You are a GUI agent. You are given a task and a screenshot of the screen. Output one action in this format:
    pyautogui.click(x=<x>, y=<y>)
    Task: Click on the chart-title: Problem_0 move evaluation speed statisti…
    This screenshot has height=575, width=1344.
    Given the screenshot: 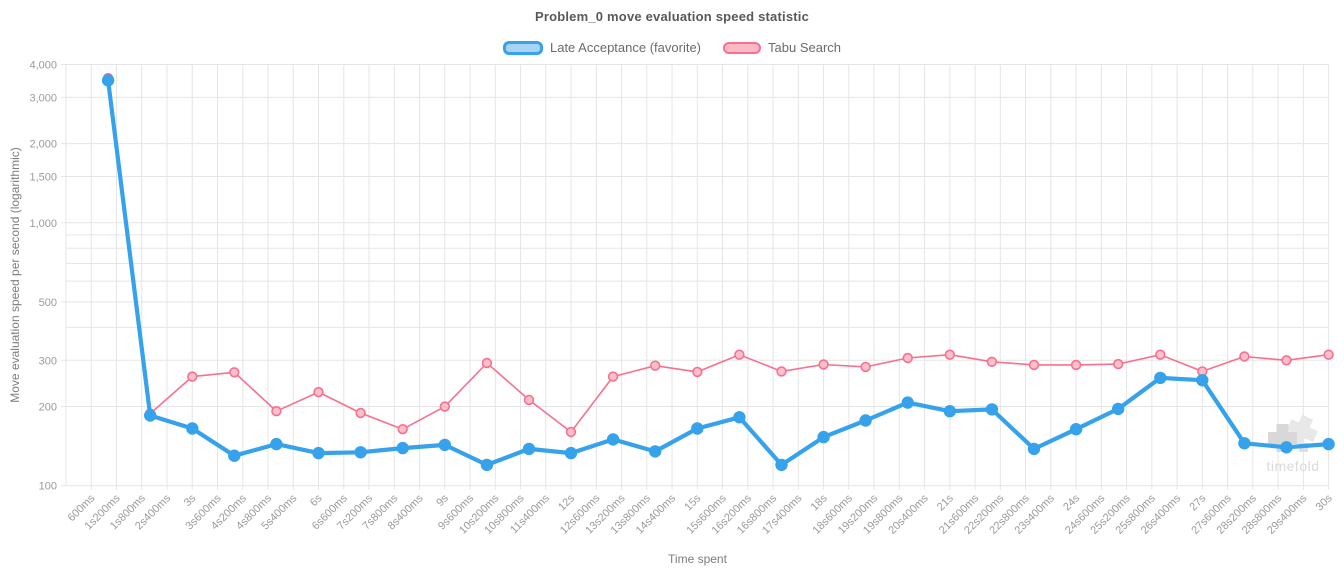 What is the action you would take?
    pyautogui.click(x=672, y=16)
    